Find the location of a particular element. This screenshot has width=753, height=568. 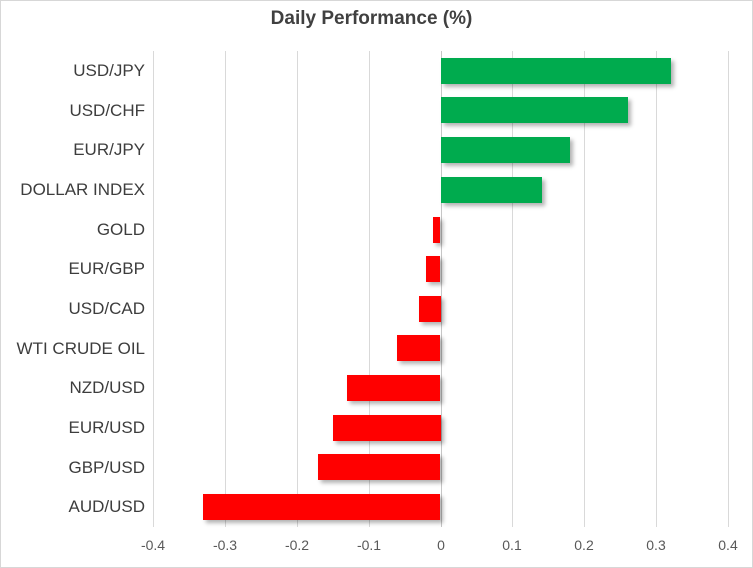

category-label: NZD/USD is located at coordinates (107, 387).